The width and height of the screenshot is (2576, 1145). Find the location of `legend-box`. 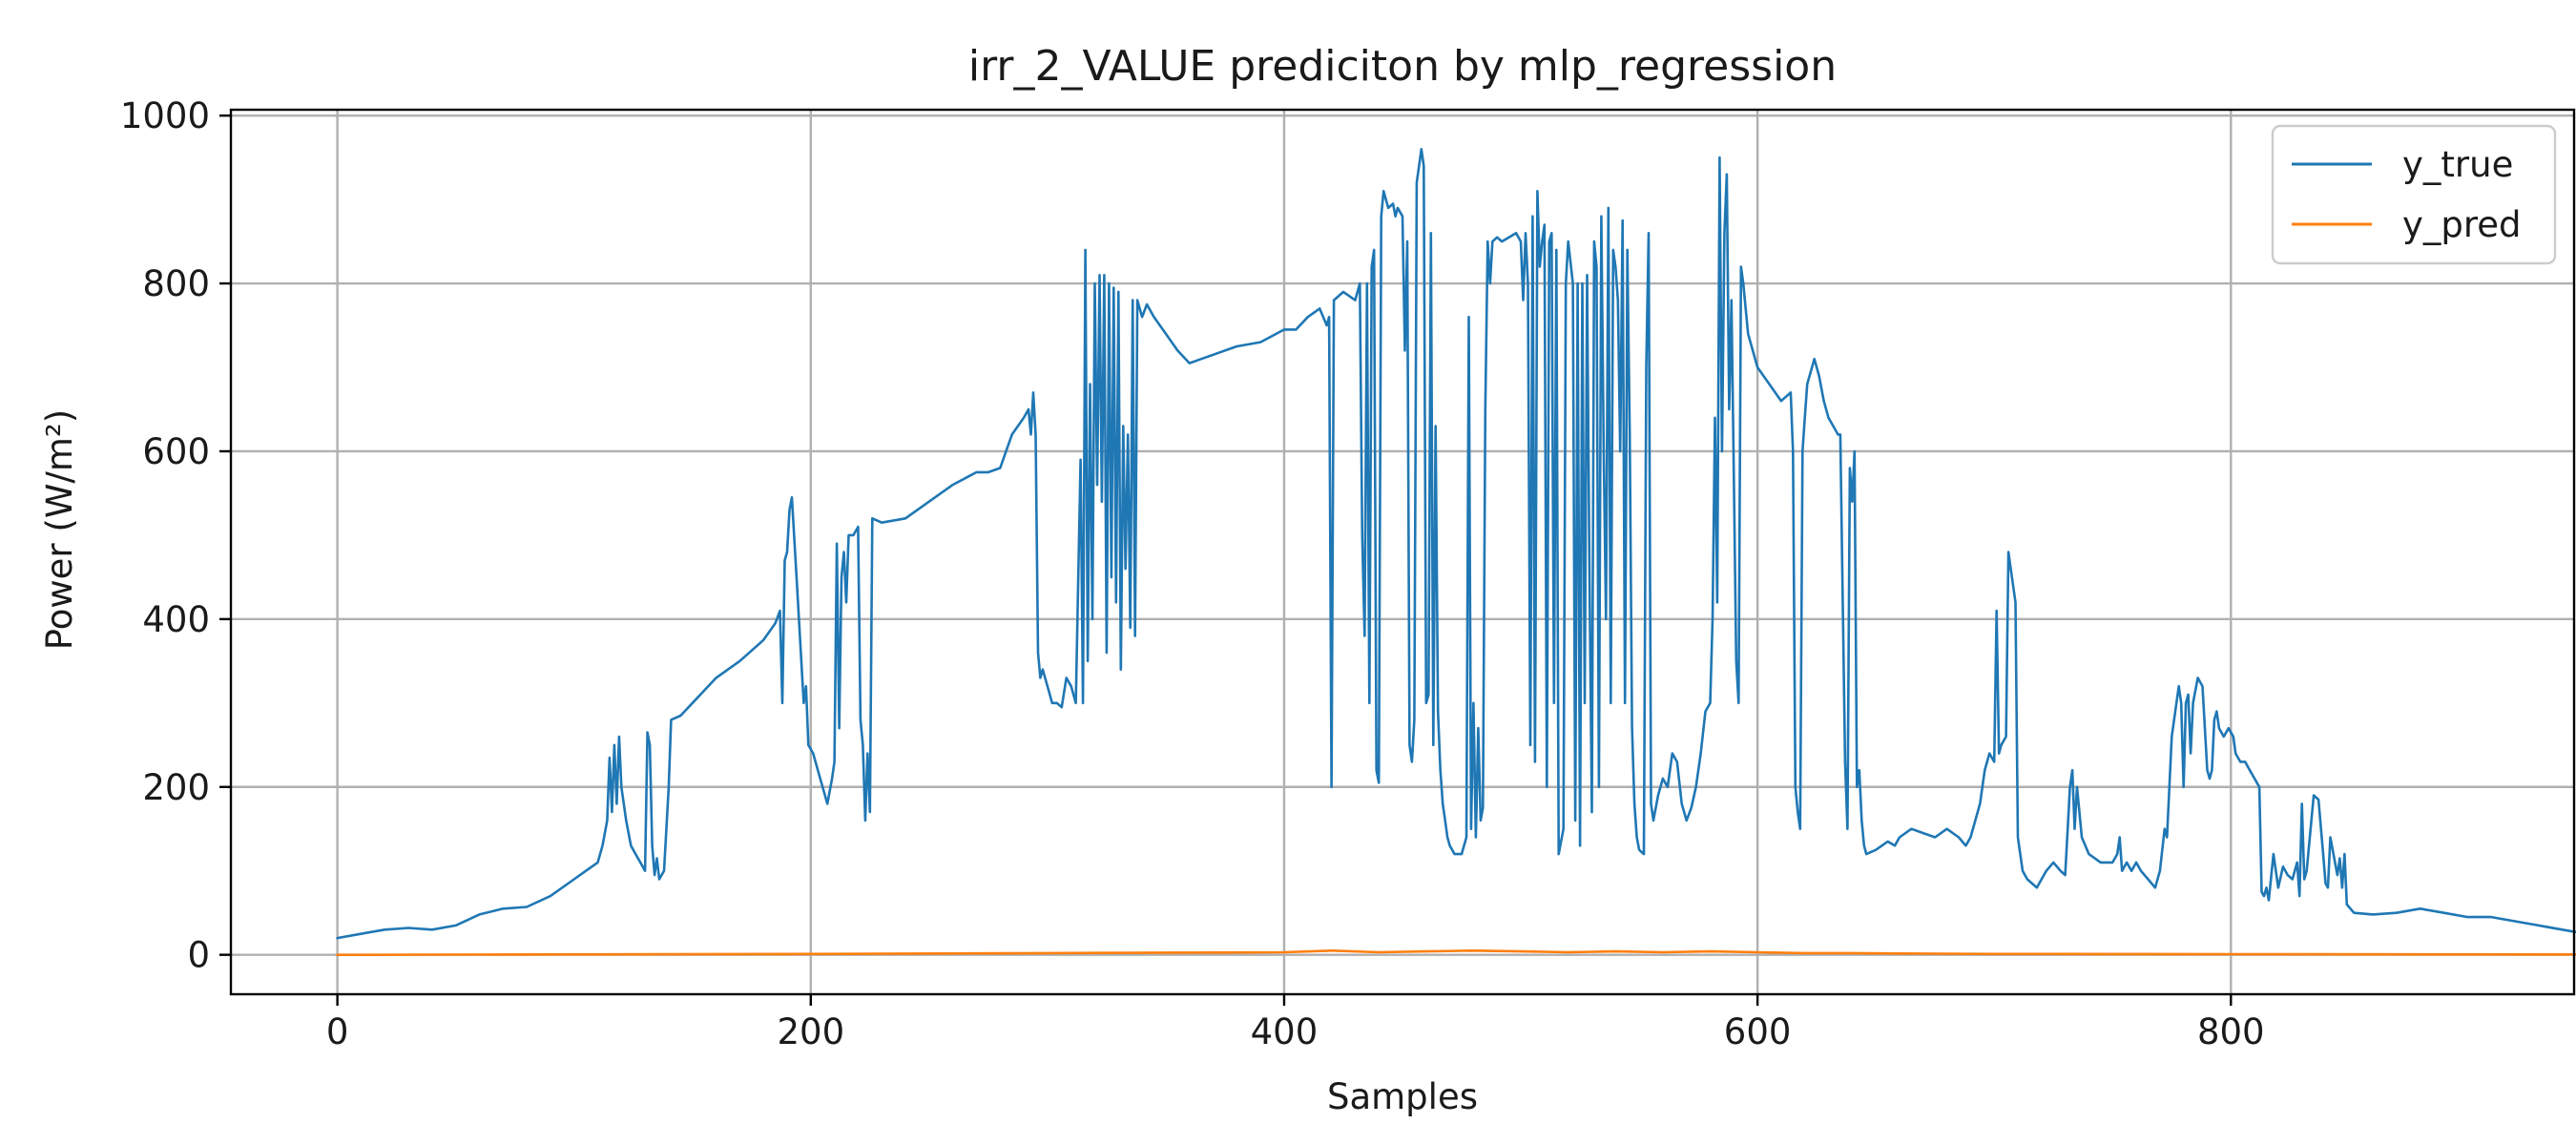

legend-box is located at coordinates (2414, 194).